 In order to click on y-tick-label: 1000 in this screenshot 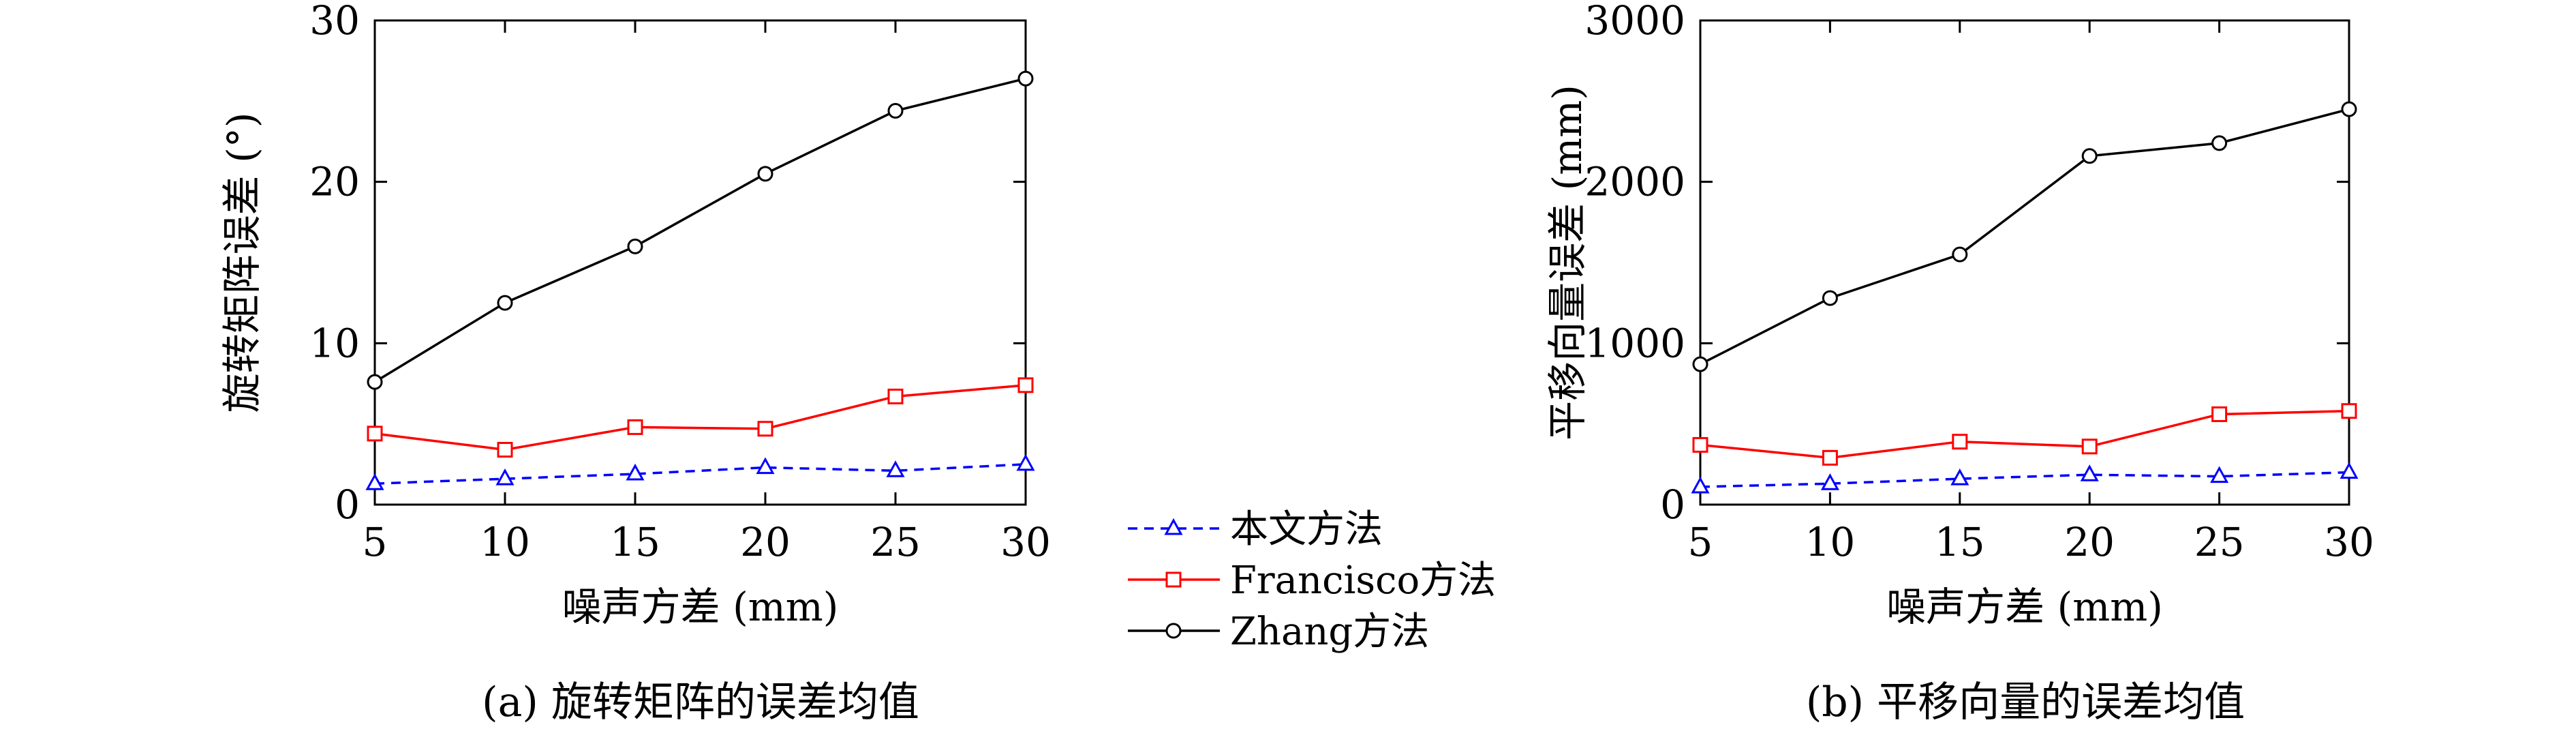, I will do `click(1635, 343)`.